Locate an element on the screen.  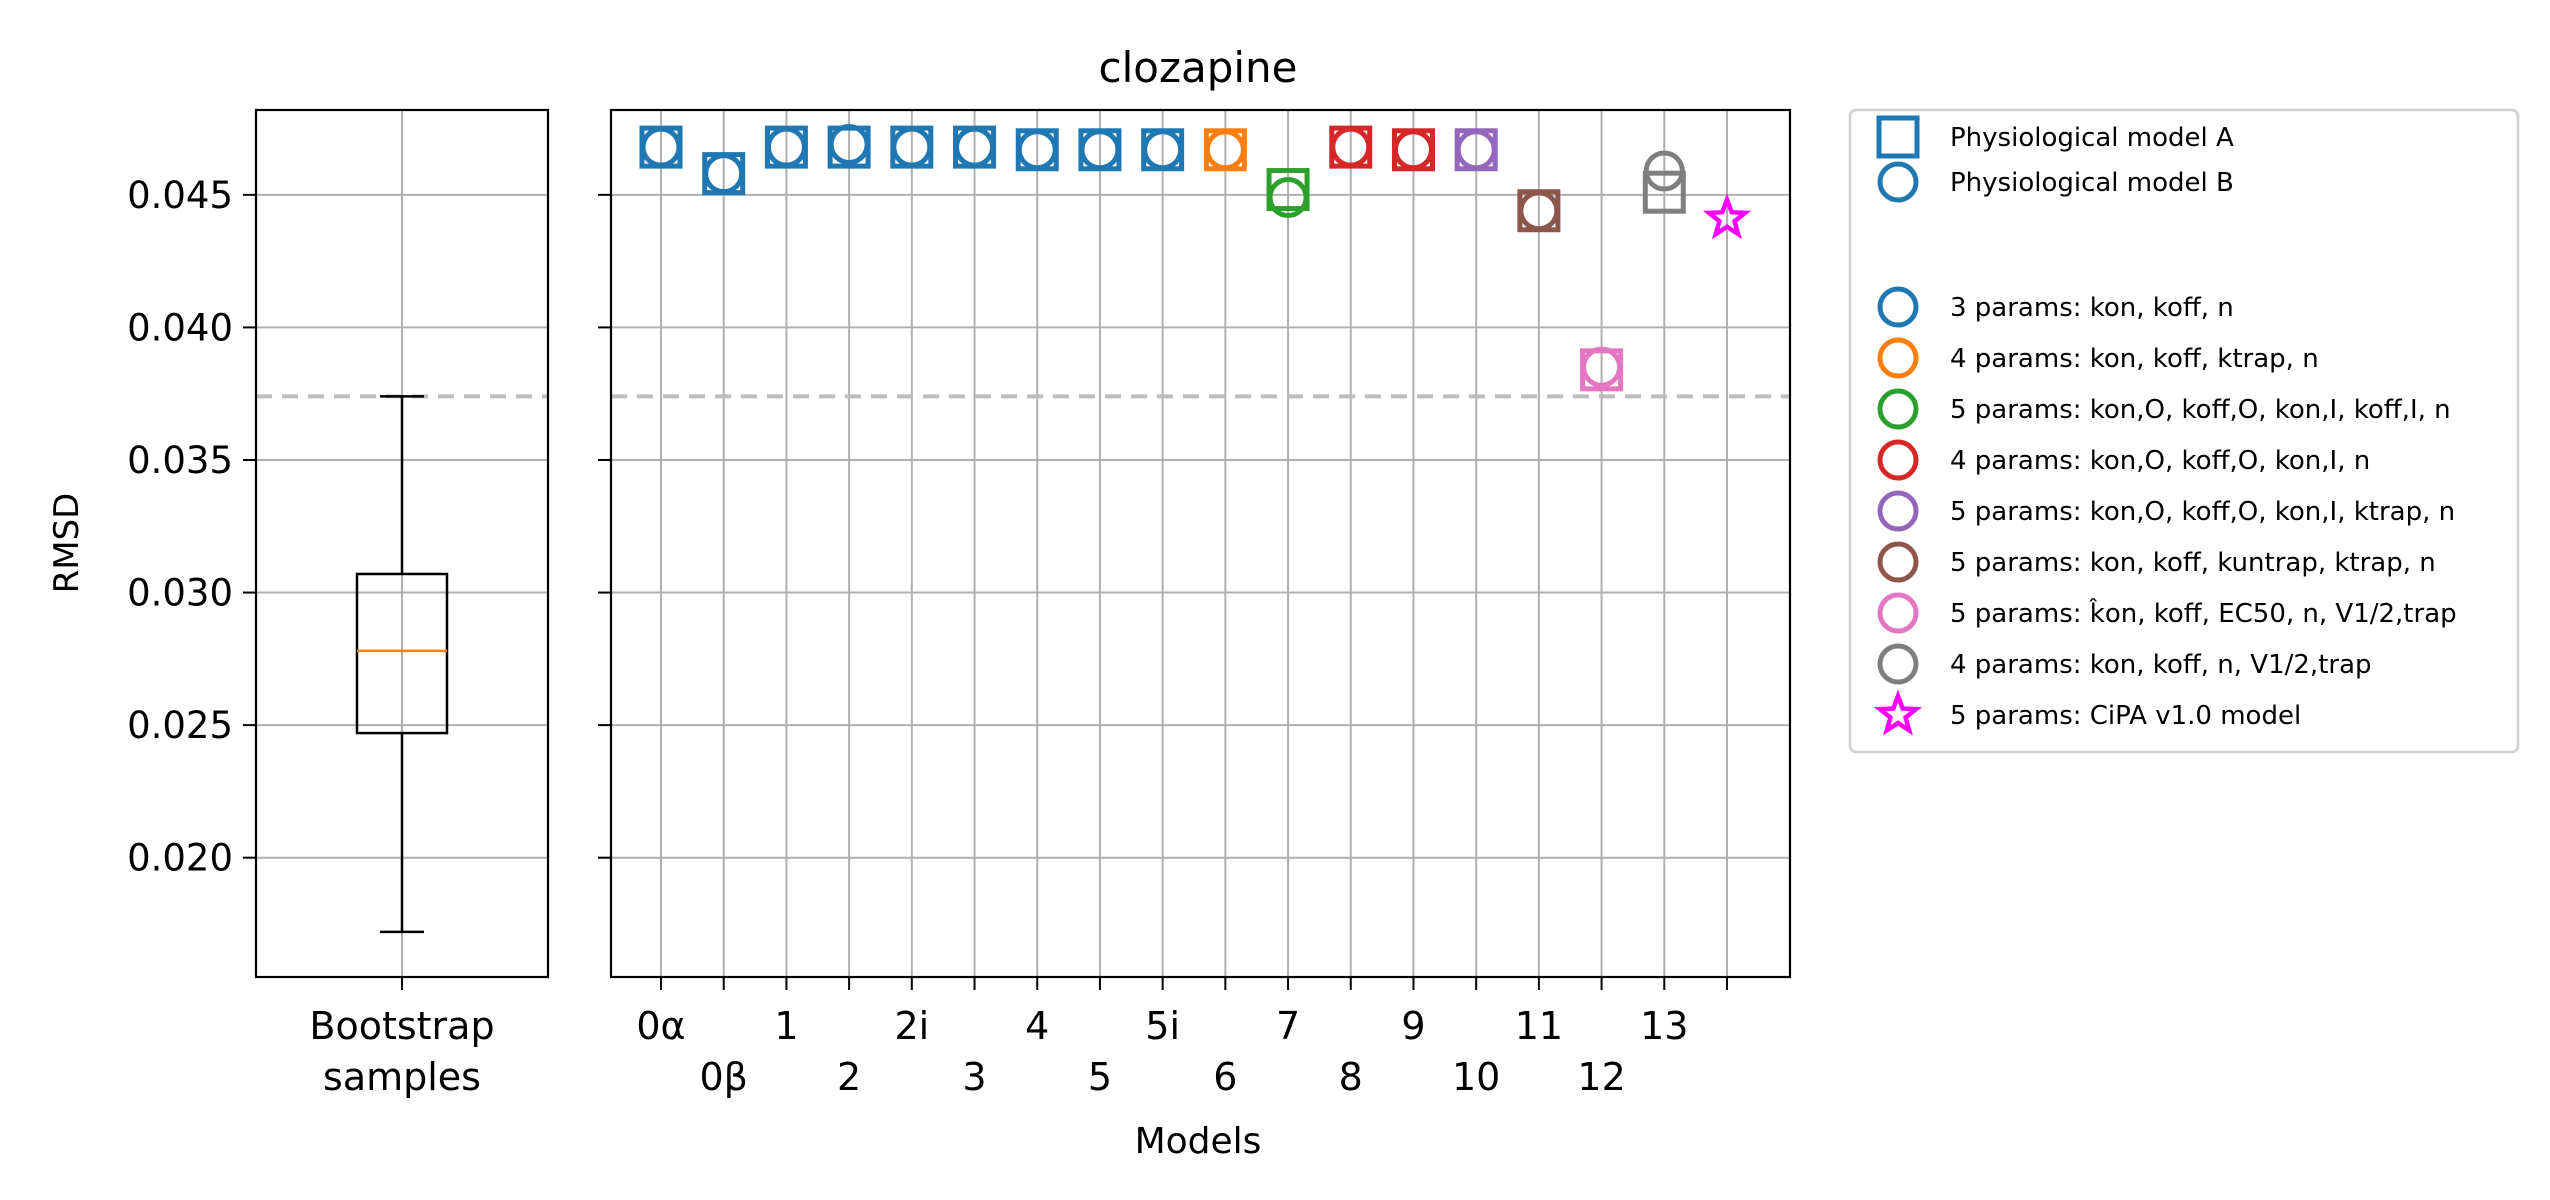
left-y-axis-label: RMSD is located at coordinates (67, 543).